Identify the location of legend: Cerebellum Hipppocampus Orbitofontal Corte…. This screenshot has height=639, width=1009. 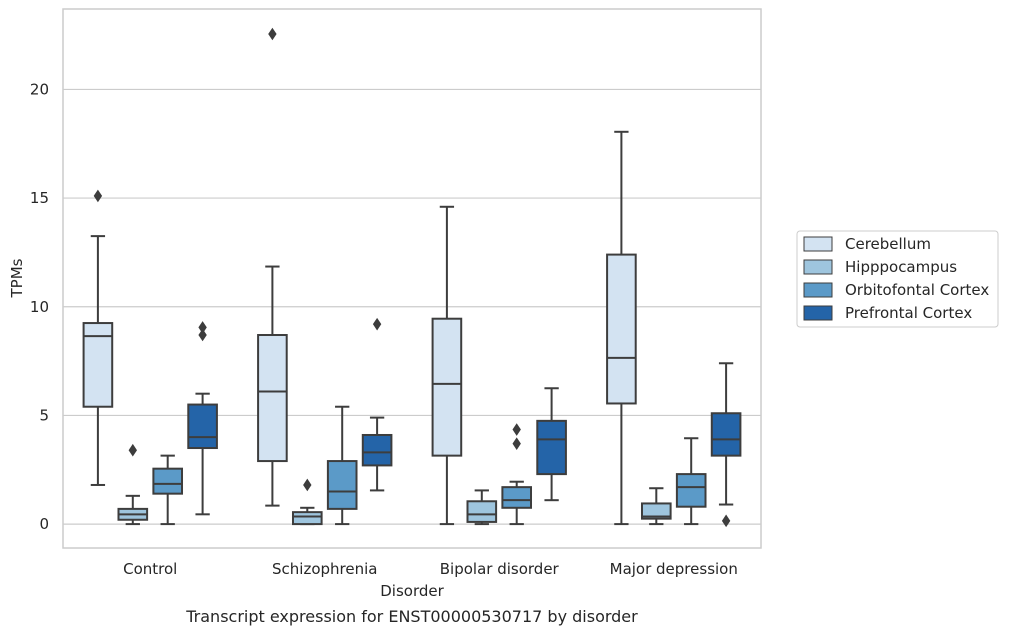
(897, 279).